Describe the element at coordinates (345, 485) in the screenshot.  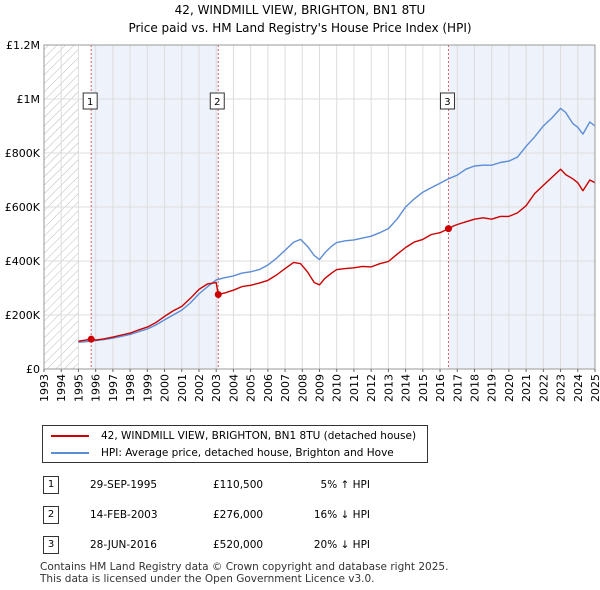
I see `sale-hpi-change: 5% ↑ HPI` at that location.